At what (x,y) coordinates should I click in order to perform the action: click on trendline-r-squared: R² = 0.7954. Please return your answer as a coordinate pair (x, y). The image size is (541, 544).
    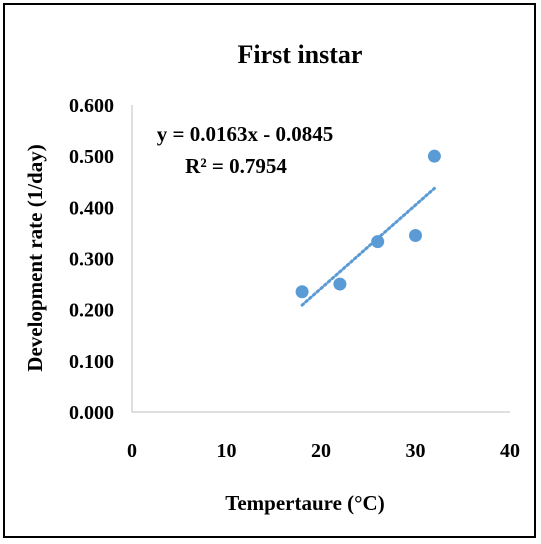
    Looking at the image, I should click on (236, 166).